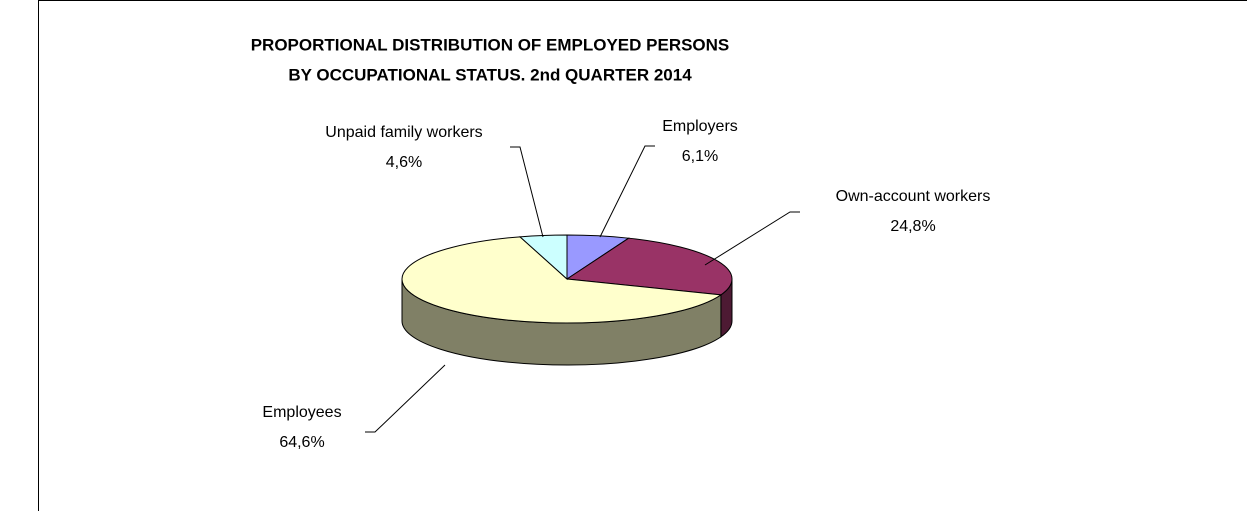  Describe the element at coordinates (700, 126) in the screenshot. I see `slice-label: Employers` at that location.